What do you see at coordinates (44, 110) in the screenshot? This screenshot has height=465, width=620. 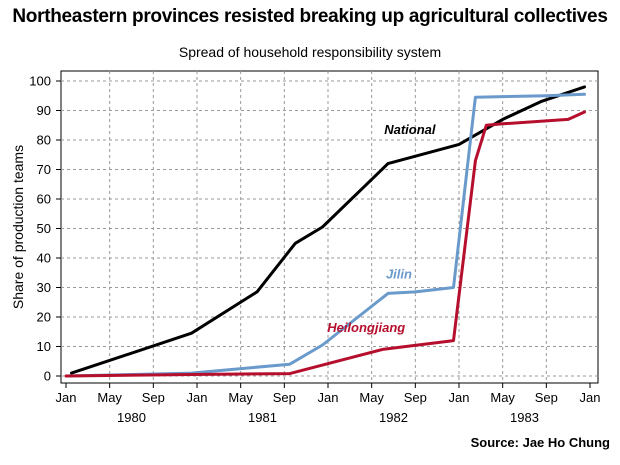 I see `y-tick-label: 90` at bounding box center [44, 110].